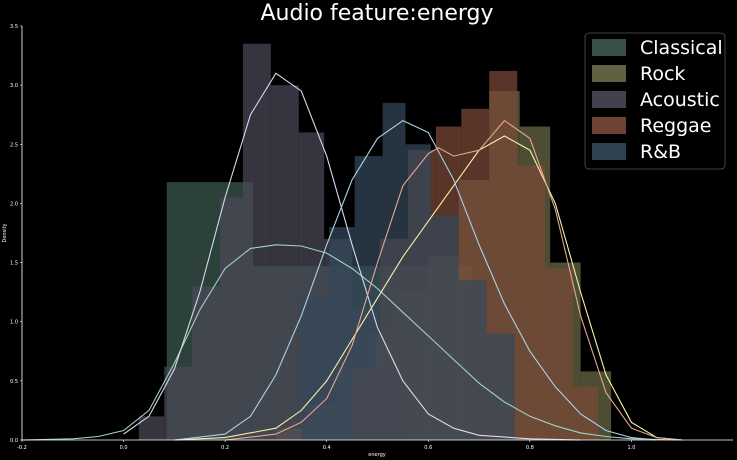 The image size is (737, 460). What do you see at coordinates (660, 152) in the screenshot?
I see `legend-label-r-b: R&B` at bounding box center [660, 152].